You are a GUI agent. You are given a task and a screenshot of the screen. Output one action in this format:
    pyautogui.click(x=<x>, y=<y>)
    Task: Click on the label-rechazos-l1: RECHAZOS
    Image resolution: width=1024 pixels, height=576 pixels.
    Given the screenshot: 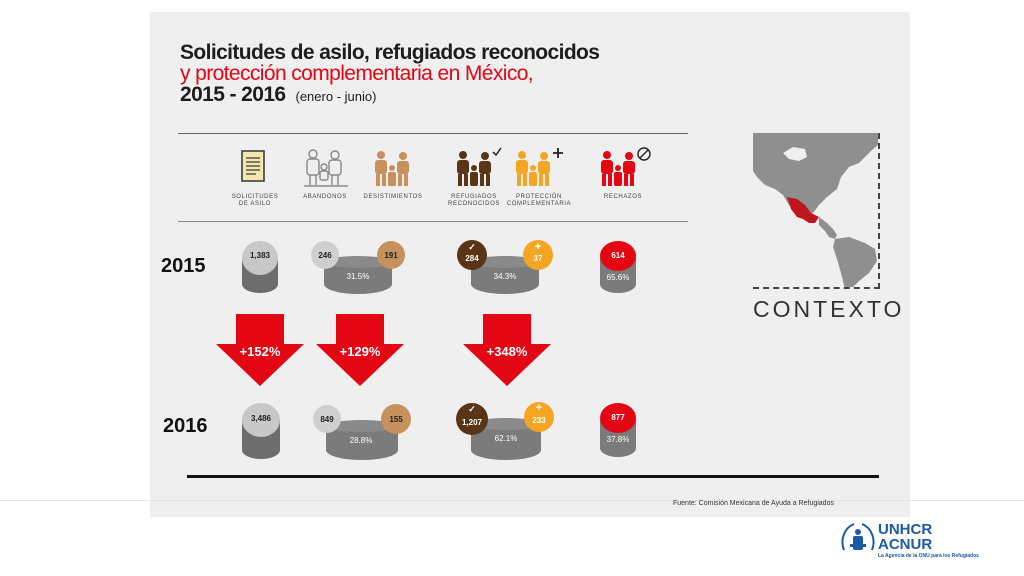 What is the action you would take?
    pyautogui.click(x=623, y=197)
    